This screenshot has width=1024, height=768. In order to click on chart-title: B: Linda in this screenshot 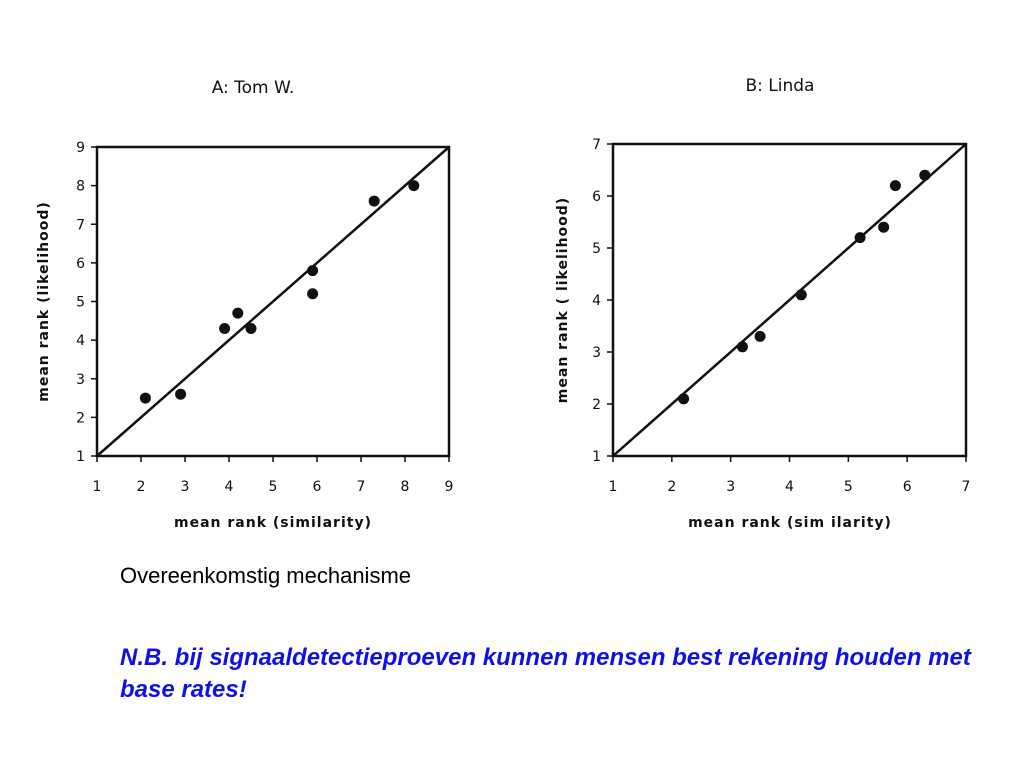, I will do `click(780, 86)`.